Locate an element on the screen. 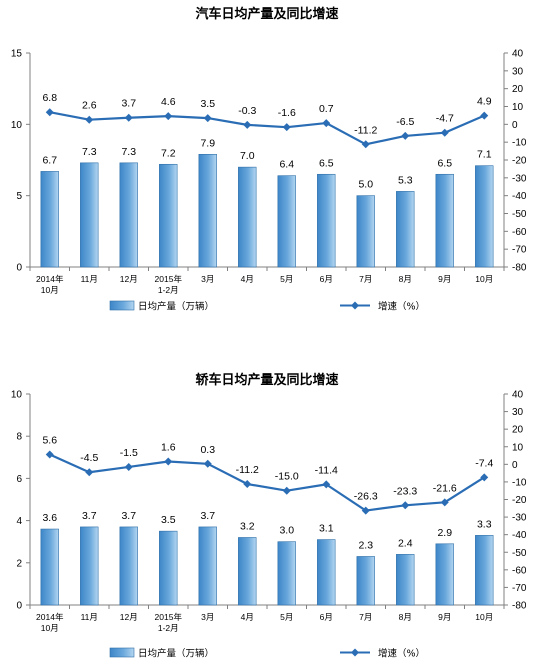 This screenshot has height=671, width=548. right-tick-label: -30 is located at coordinates (519, 518).